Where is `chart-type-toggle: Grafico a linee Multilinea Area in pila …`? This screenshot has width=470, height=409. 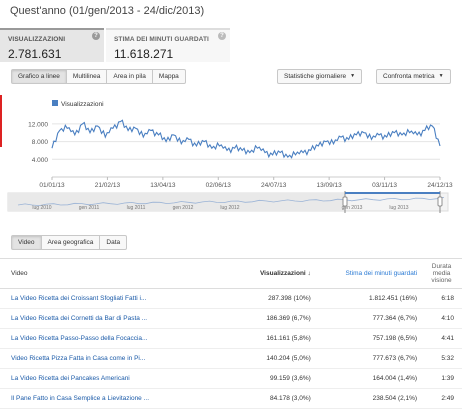 chart-type-toggle: Grafico a linee Multilinea Area in pila … is located at coordinates (98, 76).